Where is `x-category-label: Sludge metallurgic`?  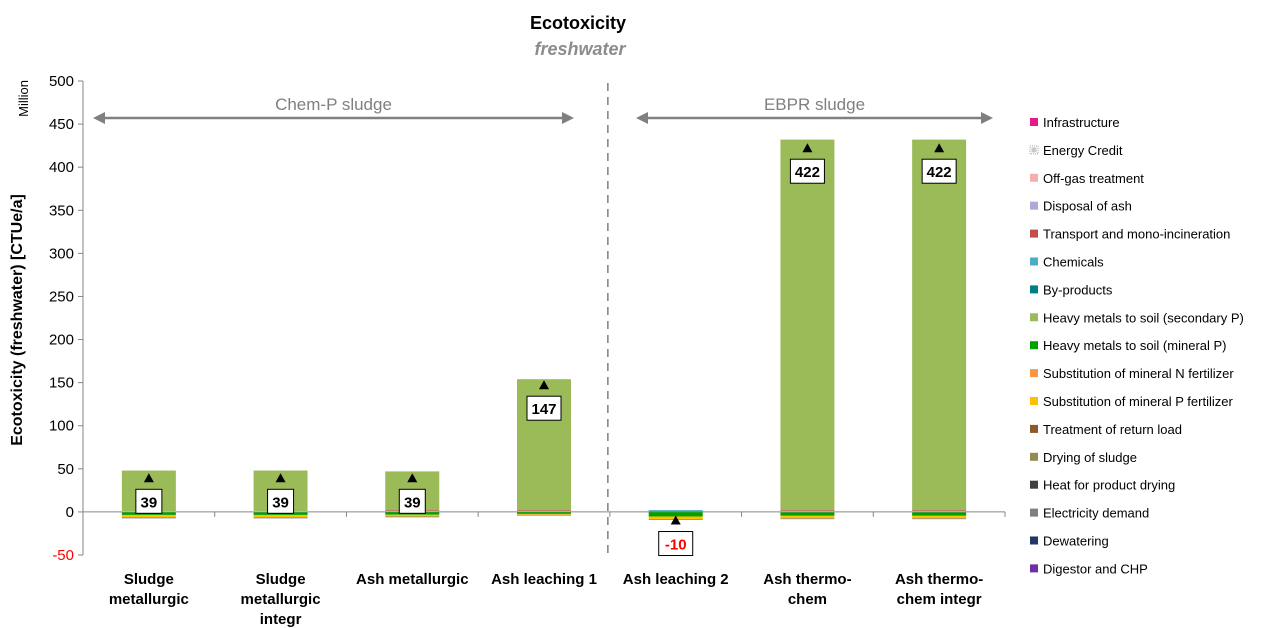
x-category-label: Sludge metallurgic is located at coordinates (149, 589).